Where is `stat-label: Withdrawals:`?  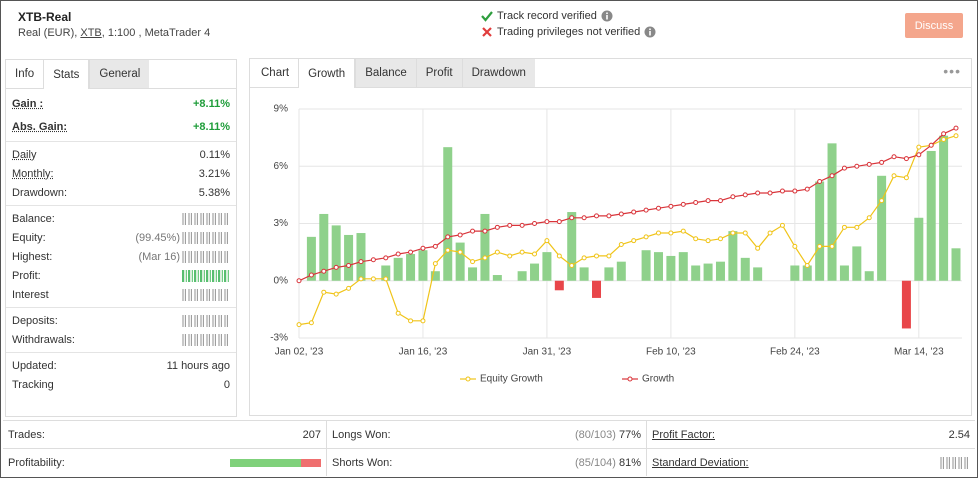
stat-label: Withdrawals: is located at coordinates (43, 339).